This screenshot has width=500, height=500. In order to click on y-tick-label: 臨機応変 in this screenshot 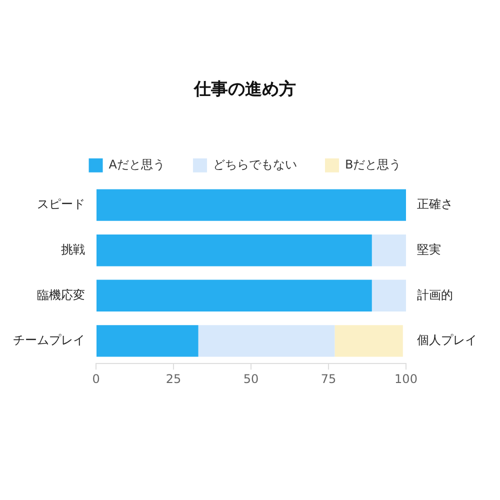, I will do `click(61, 295)`.